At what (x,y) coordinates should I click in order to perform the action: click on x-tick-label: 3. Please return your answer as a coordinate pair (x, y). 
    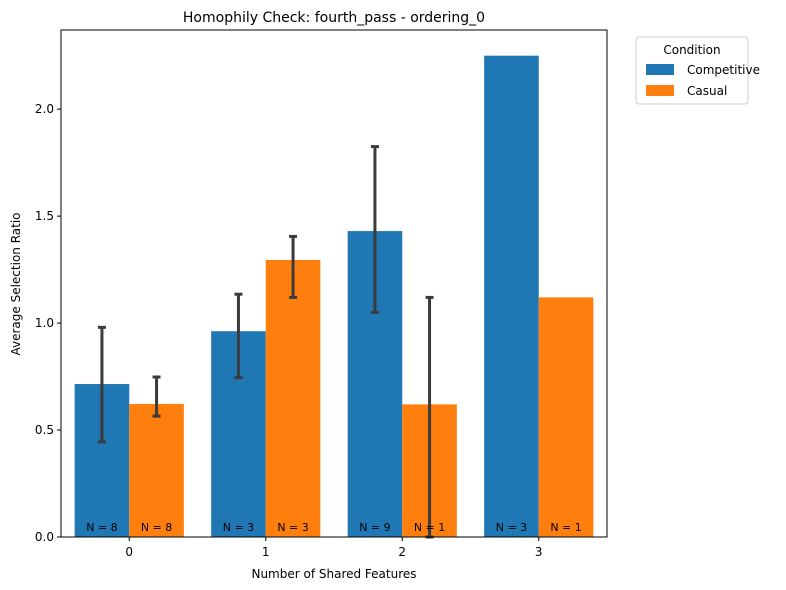
    Looking at the image, I should click on (539, 552).